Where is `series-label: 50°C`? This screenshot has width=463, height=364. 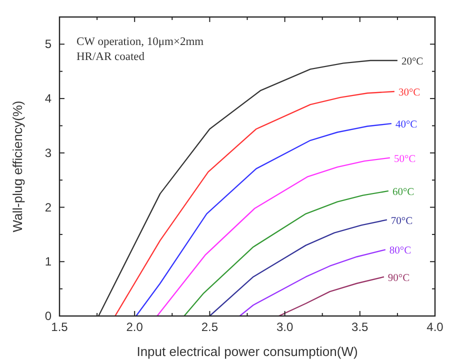
series-label: 50°C is located at coordinates (405, 159).